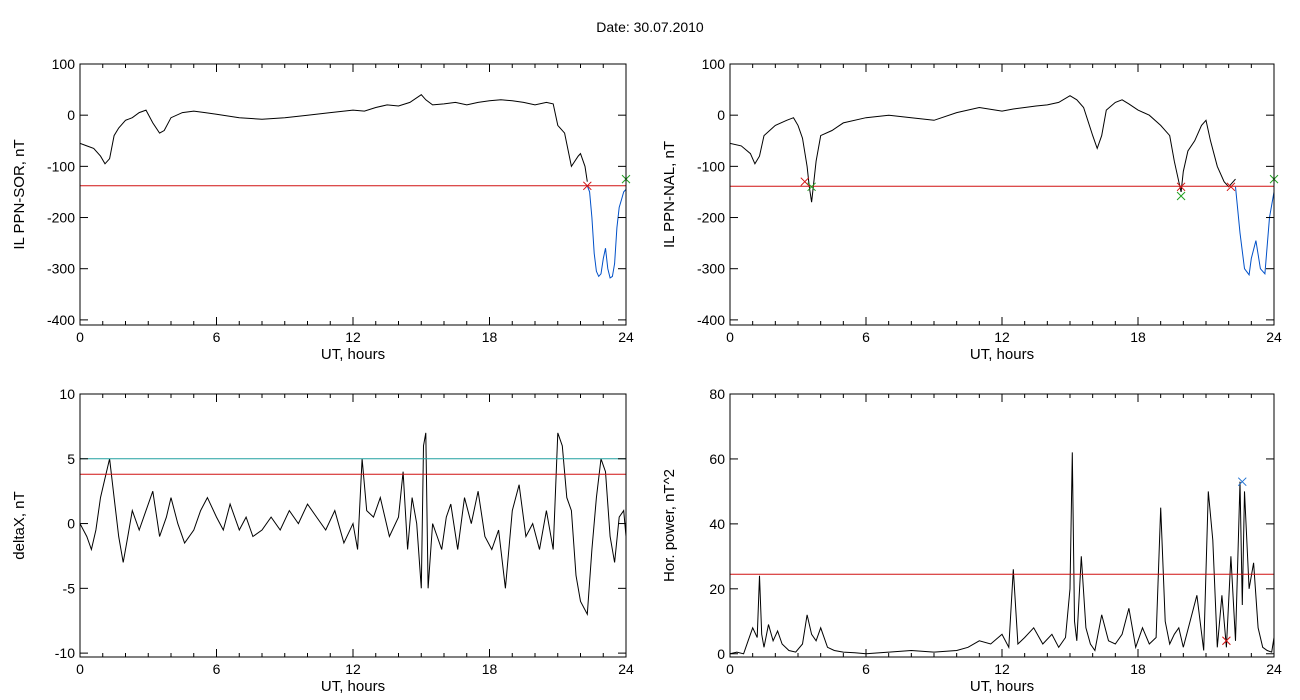 This screenshot has width=1300, height=700. I want to click on y-tick-label: 80, so click(717, 394).